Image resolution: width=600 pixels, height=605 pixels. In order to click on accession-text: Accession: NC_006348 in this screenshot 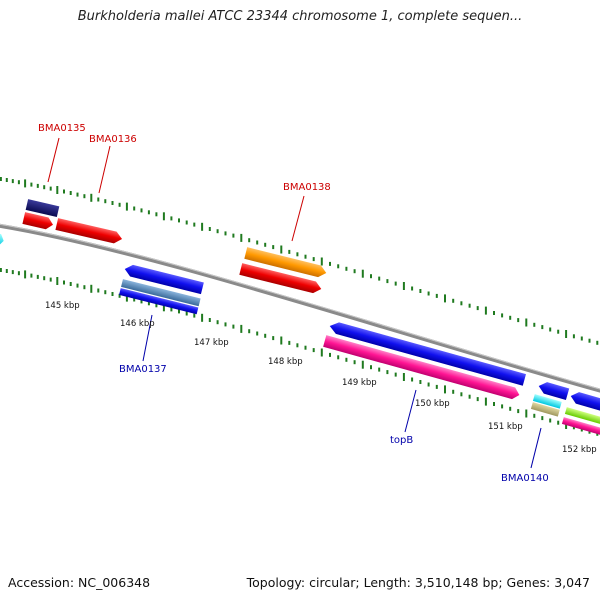, I will do `click(79, 582)`.